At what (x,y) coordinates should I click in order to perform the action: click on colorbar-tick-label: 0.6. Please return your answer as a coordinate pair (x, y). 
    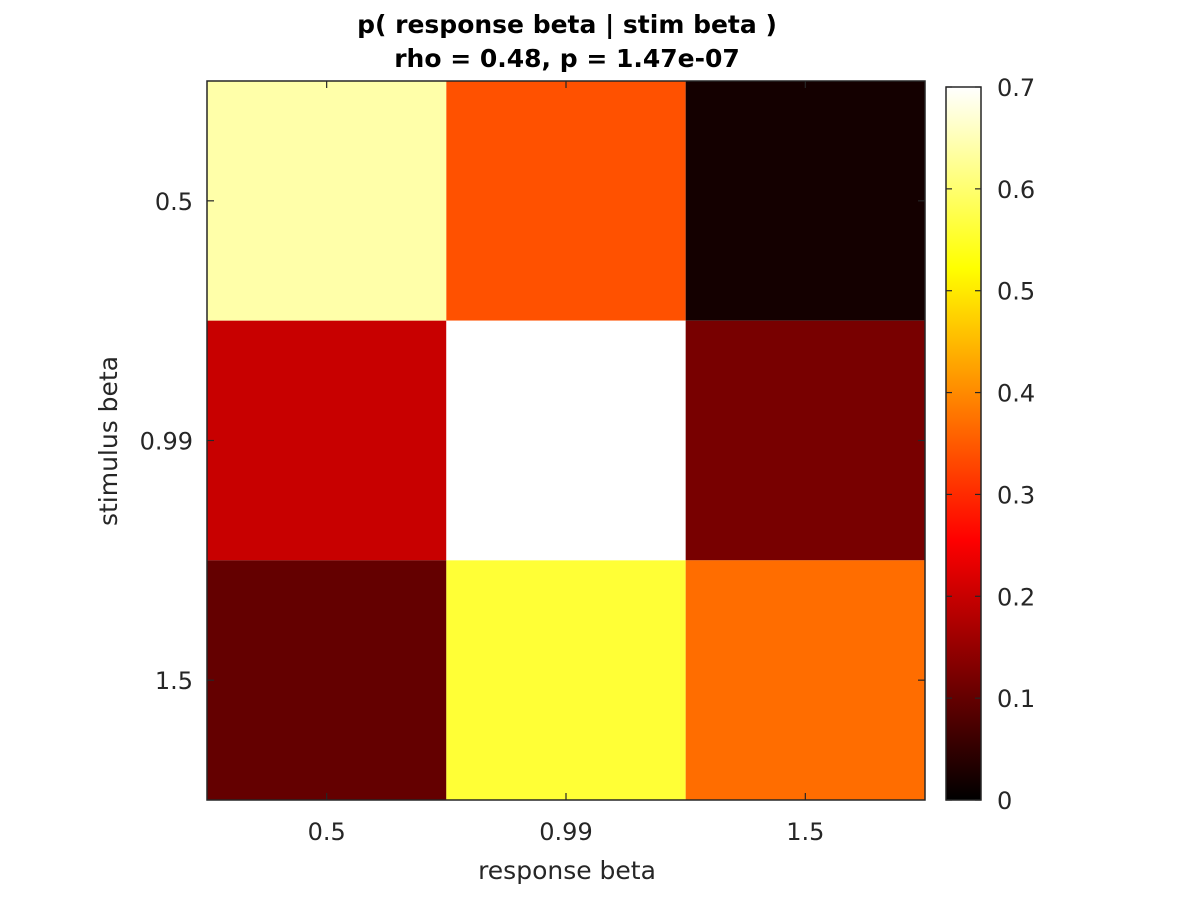
    Looking at the image, I should click on (1016, 190).